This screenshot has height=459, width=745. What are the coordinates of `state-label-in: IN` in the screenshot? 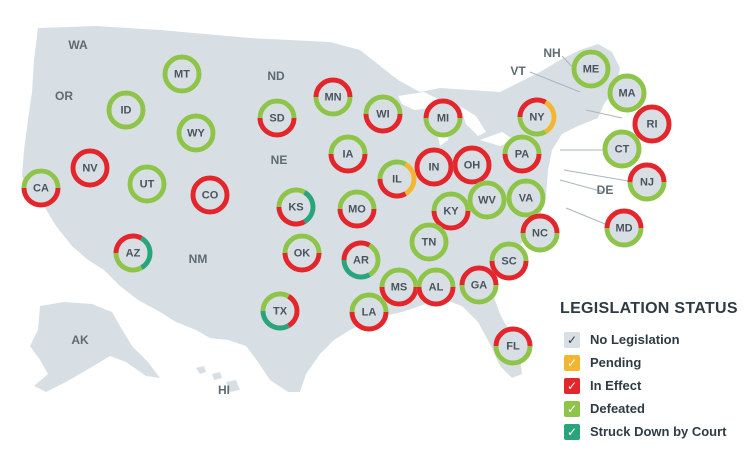 It's located at (434, 168).